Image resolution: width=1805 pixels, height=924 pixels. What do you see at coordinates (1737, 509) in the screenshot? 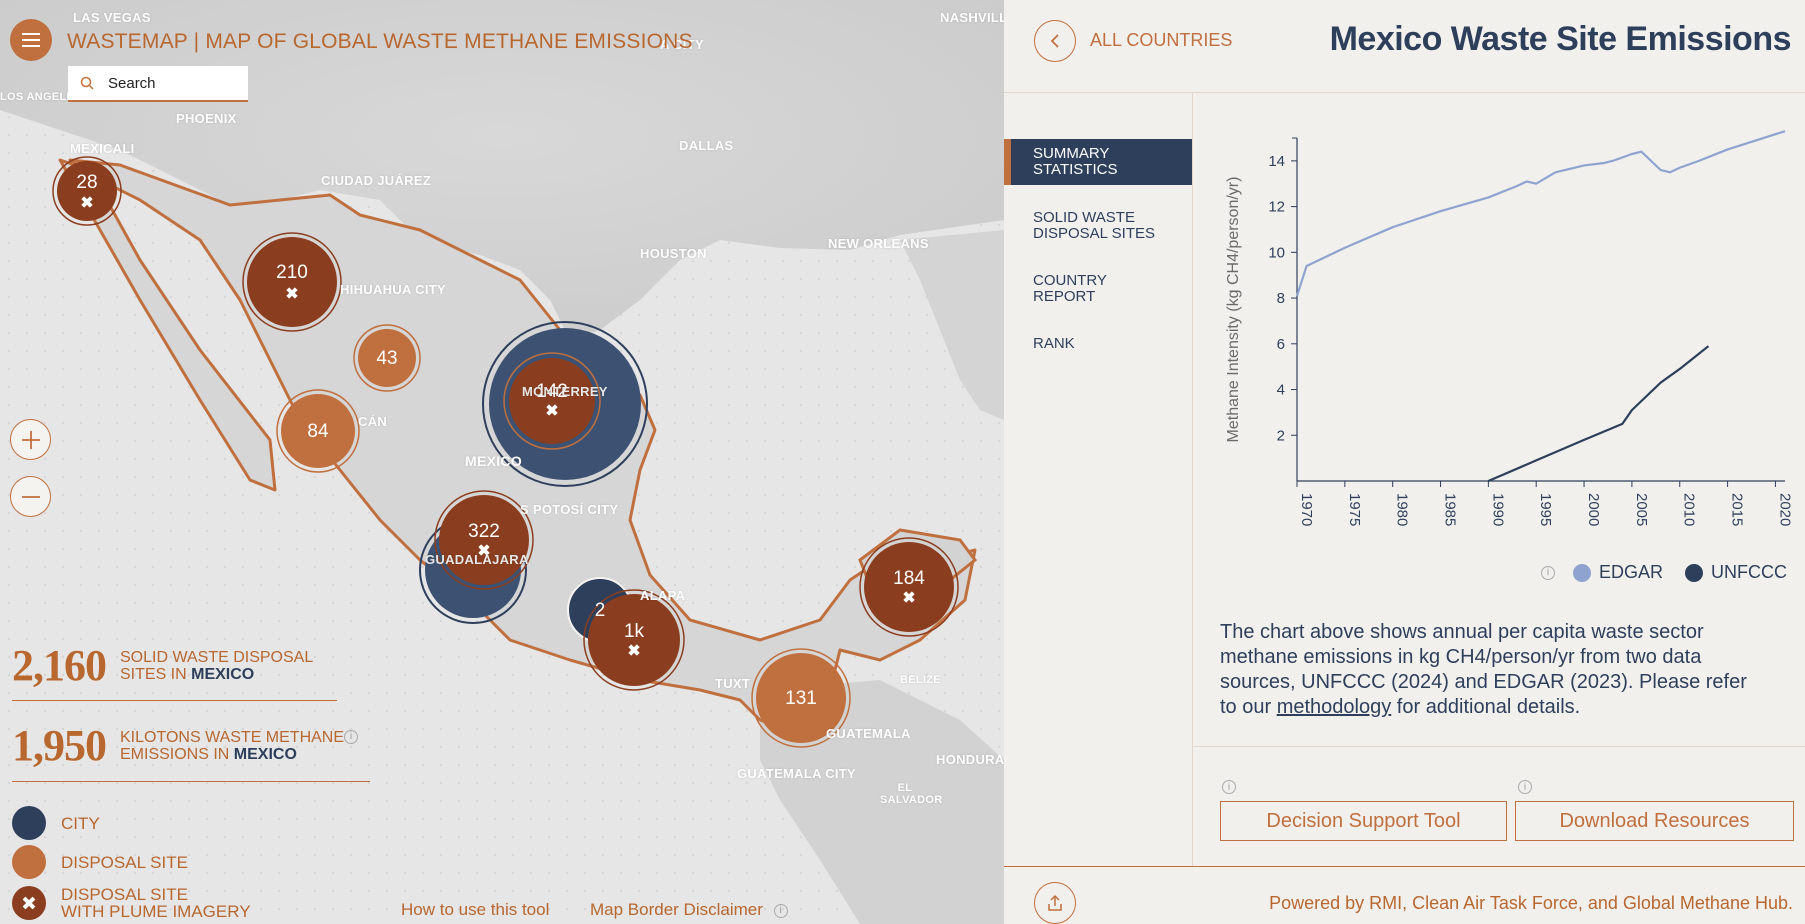
I see `x-tick-label: 2015` at bounding box center [1737, 509].